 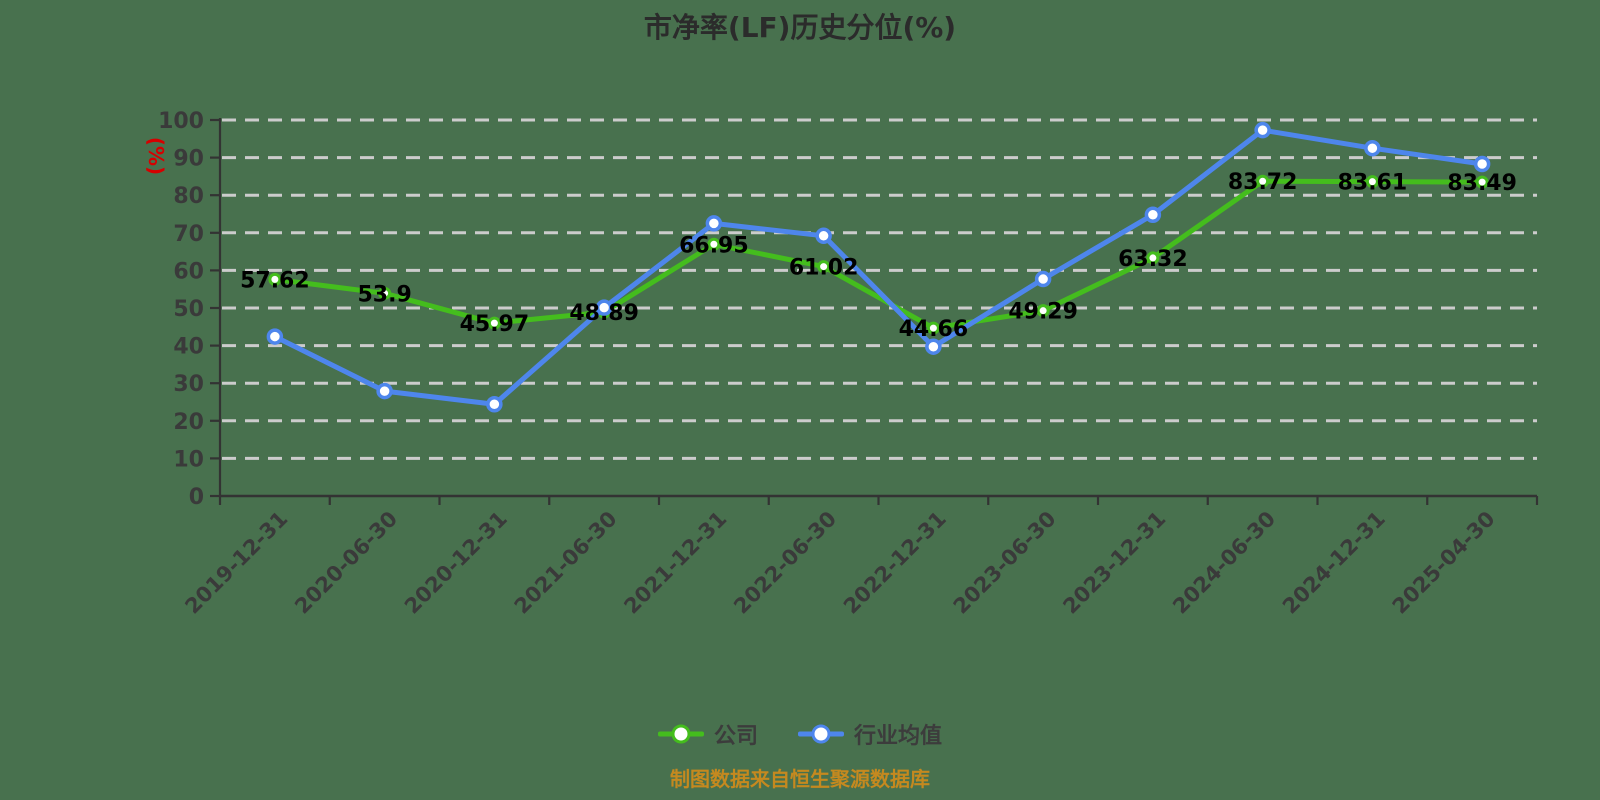 I want to click on x-axis-tick-label: 2024-06-30, so click(x=1224, y=563).